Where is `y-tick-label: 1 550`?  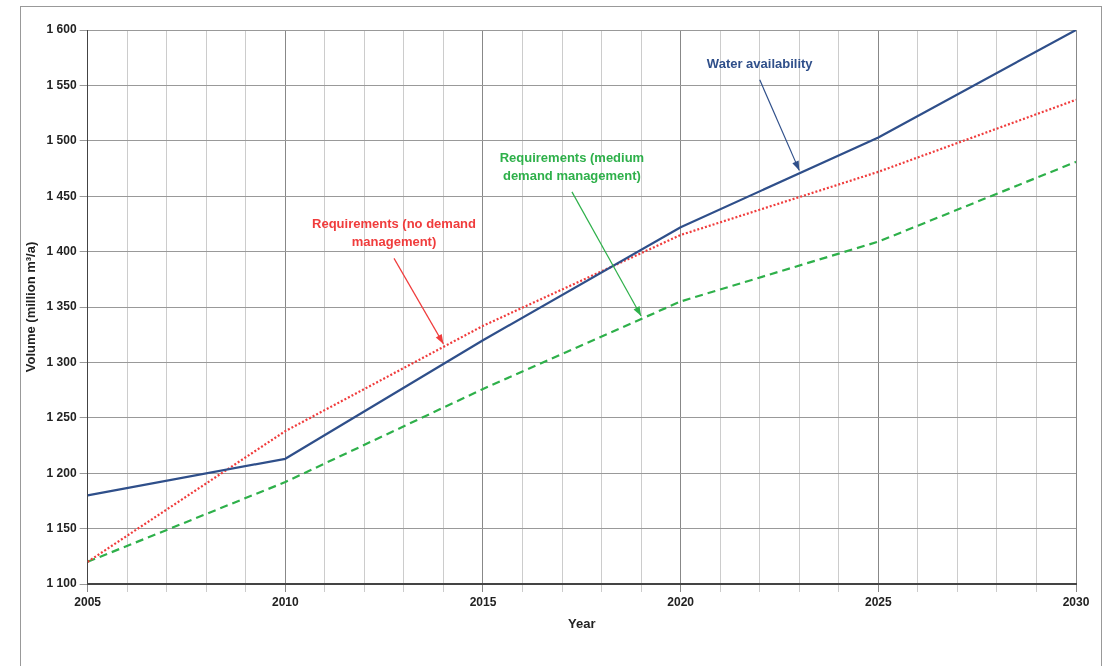 y-tick-label: 1 550 is located at coordinates (61, 84).